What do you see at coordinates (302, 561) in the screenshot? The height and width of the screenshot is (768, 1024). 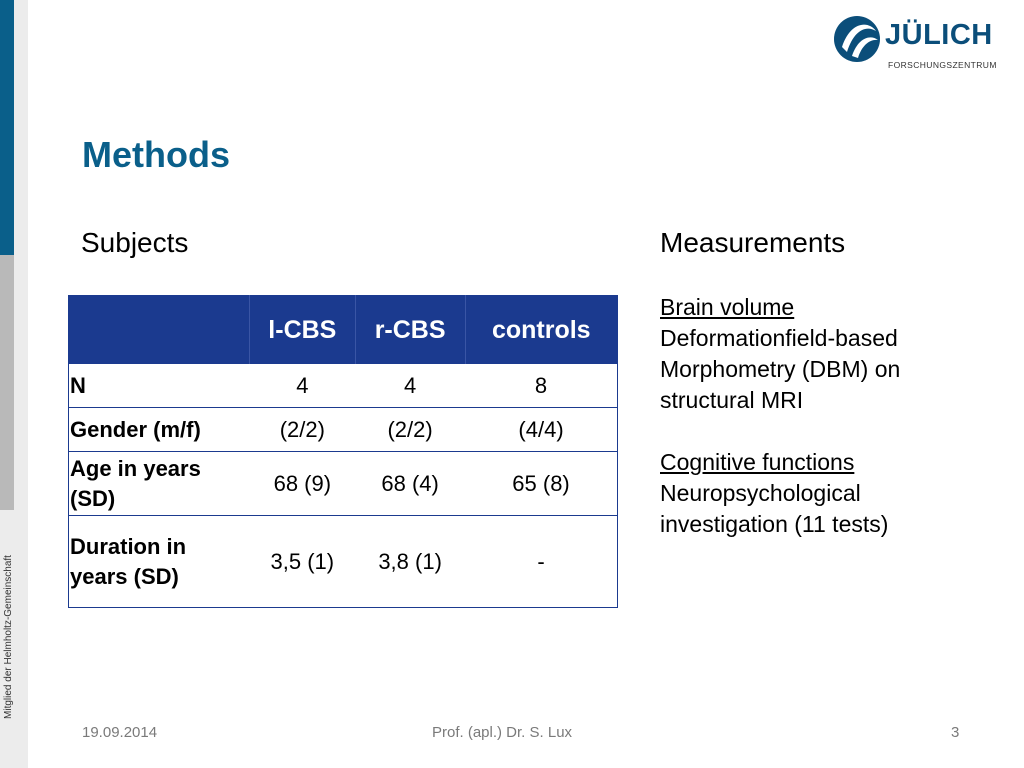 I see `table-cell: 3,5 (1)` at bounding box center [302, 561].